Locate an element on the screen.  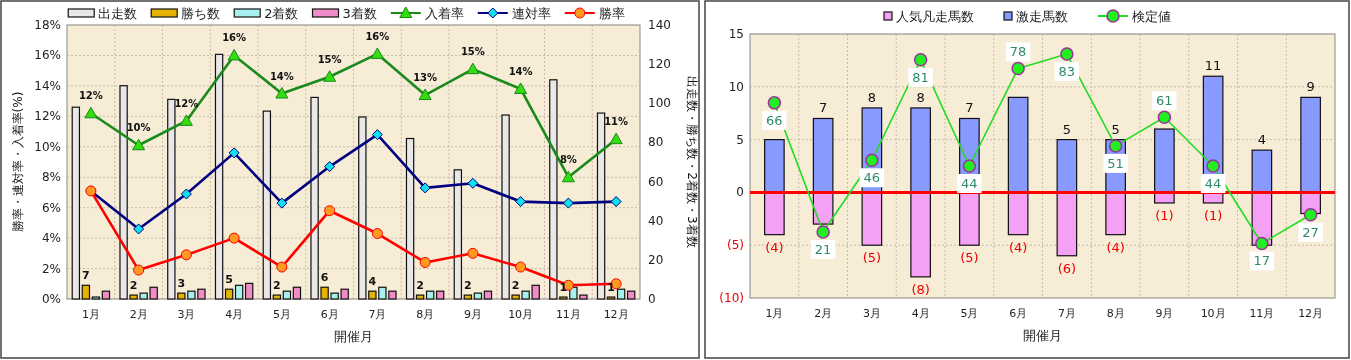
x-tick-label: 8月 is located at coordinates (1115, 313).